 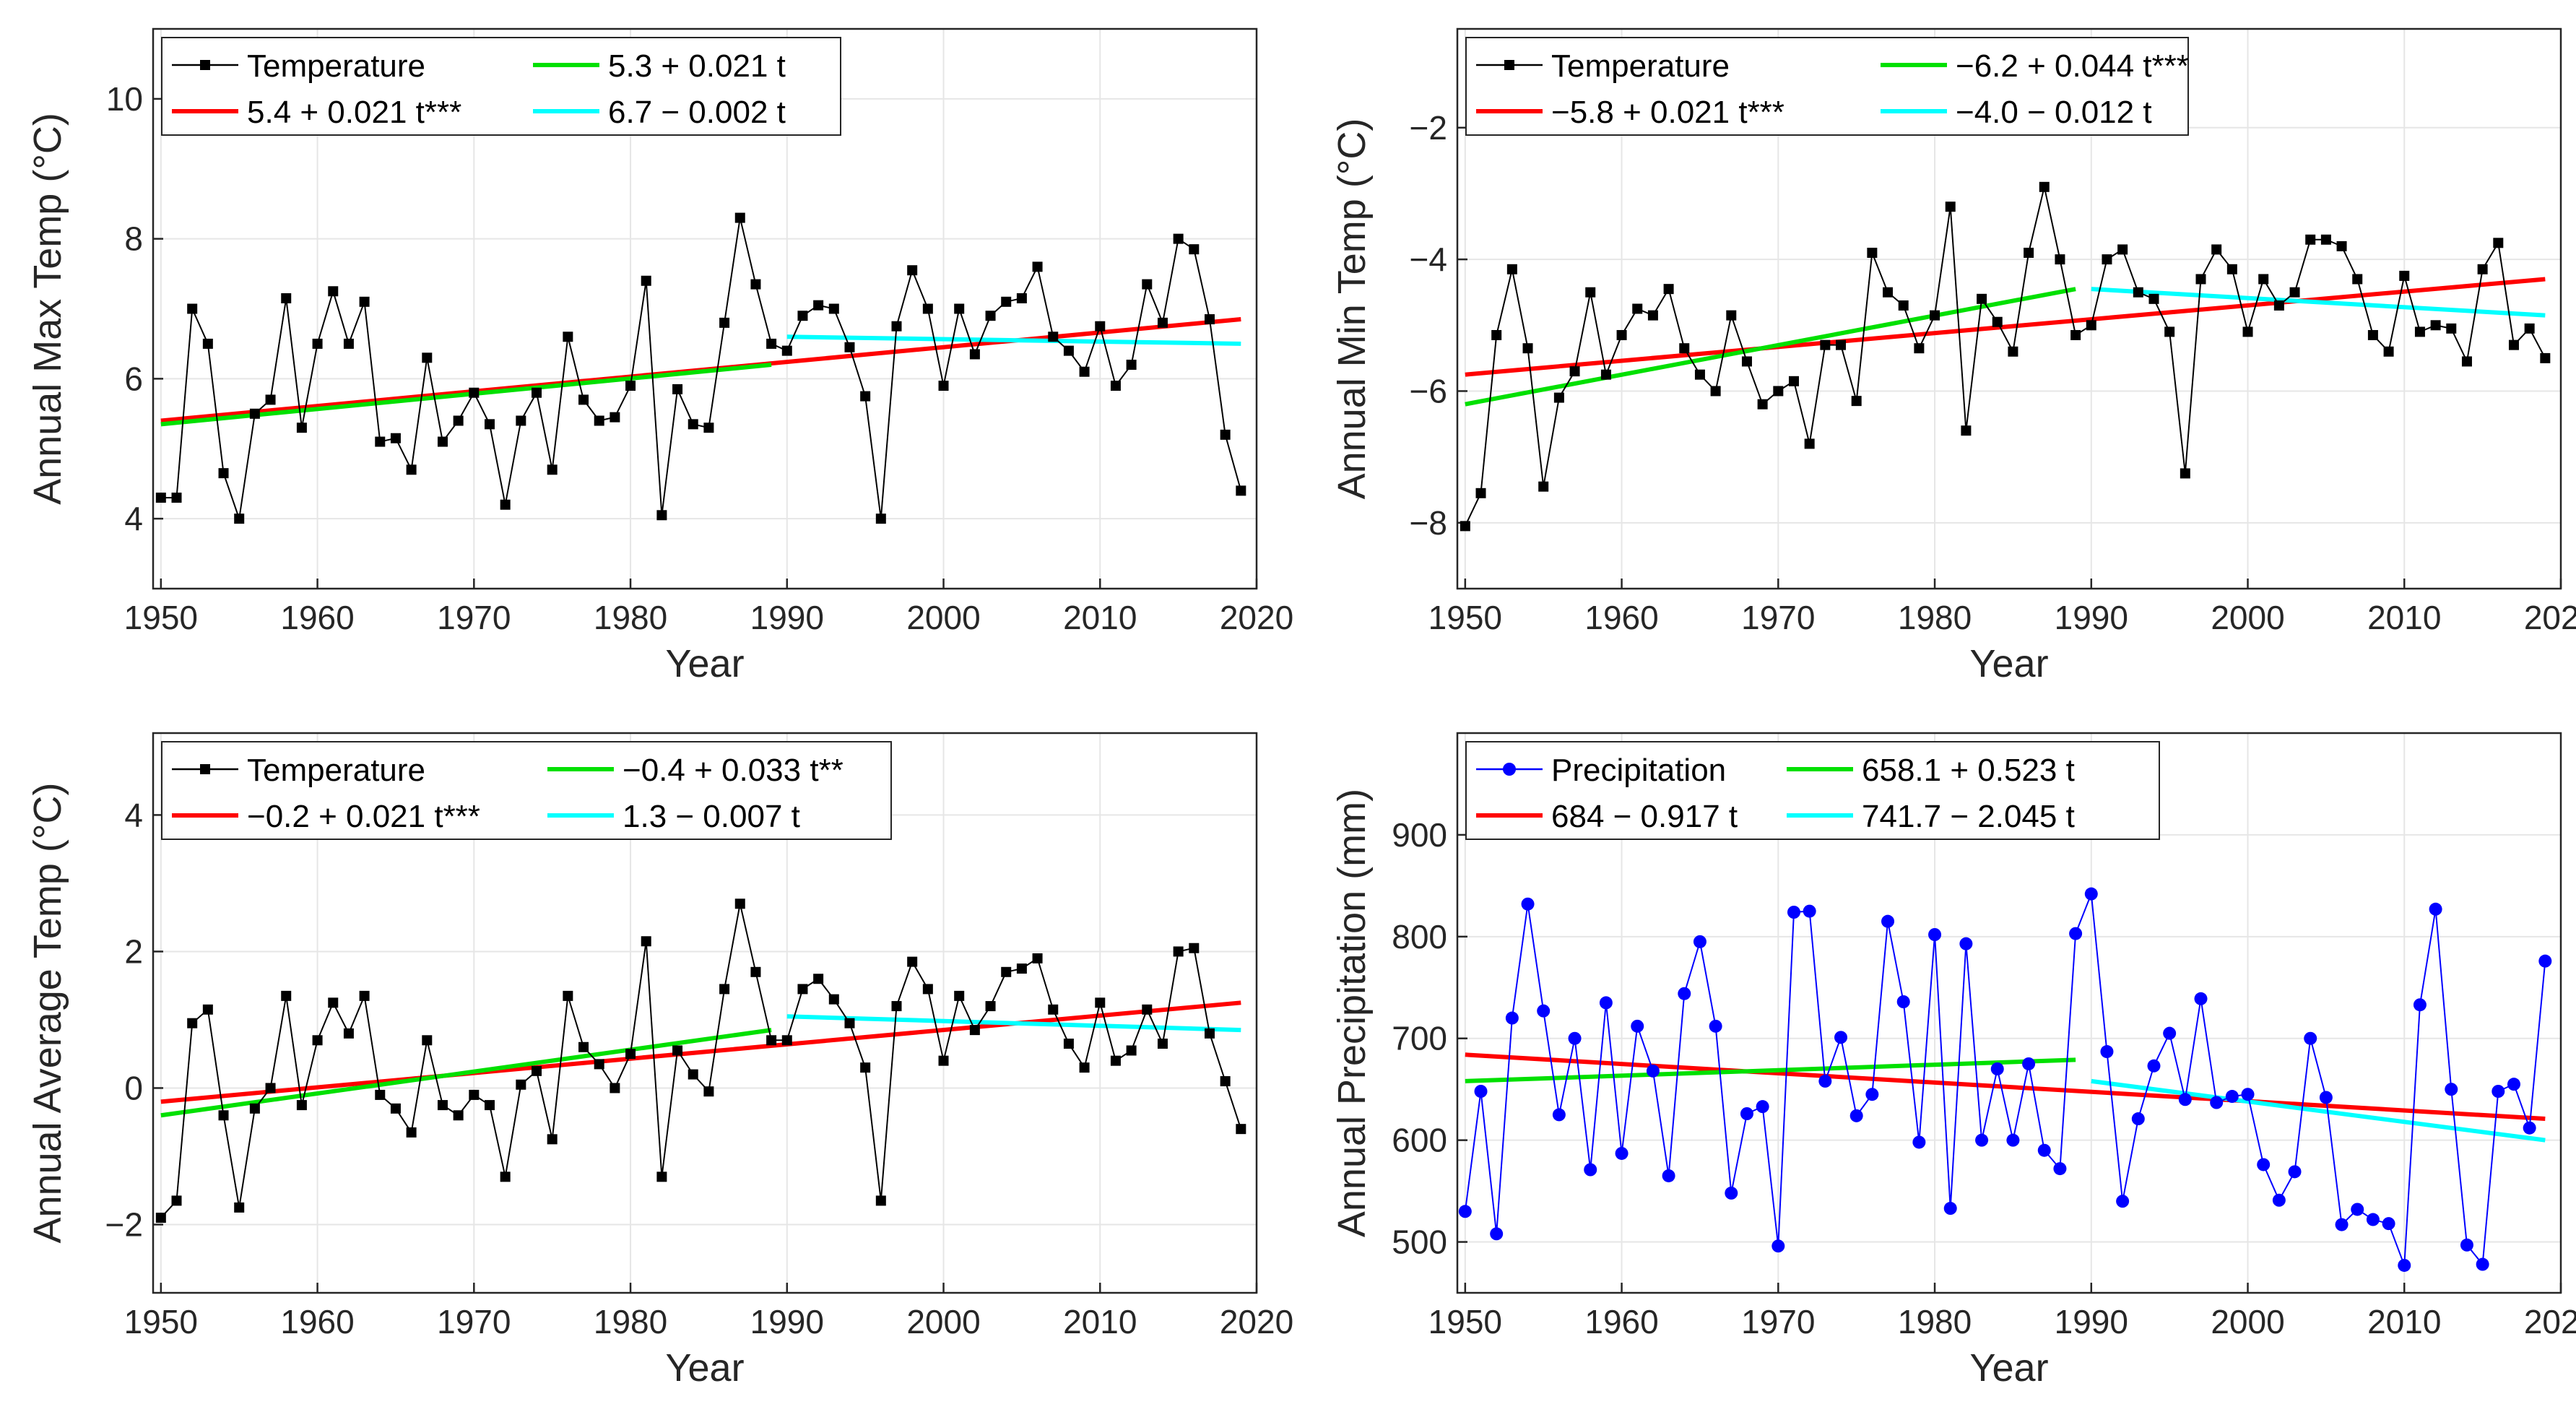 I want to click on x-tick-label: 1950, so click(x=161, y=1321).